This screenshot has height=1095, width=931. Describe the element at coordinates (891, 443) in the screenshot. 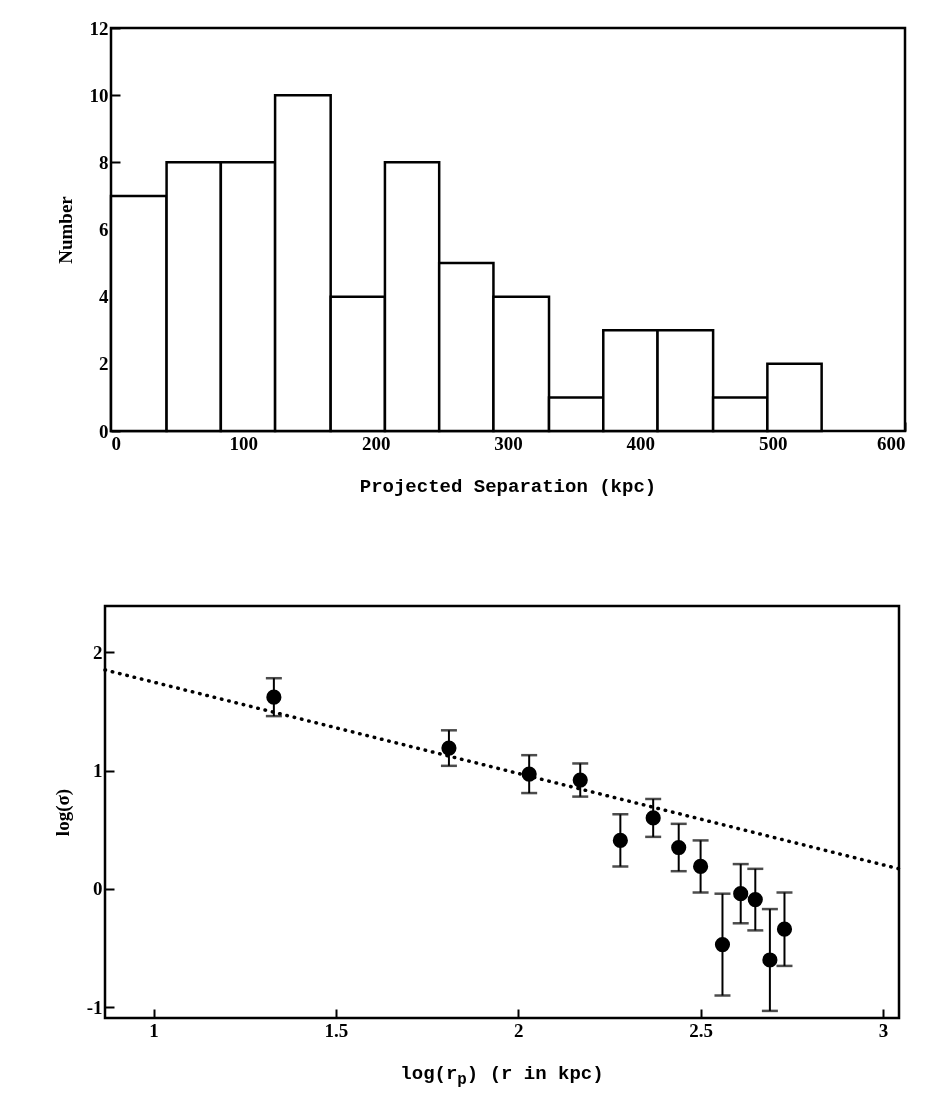

I see `x-tick-label: 600` at that location.